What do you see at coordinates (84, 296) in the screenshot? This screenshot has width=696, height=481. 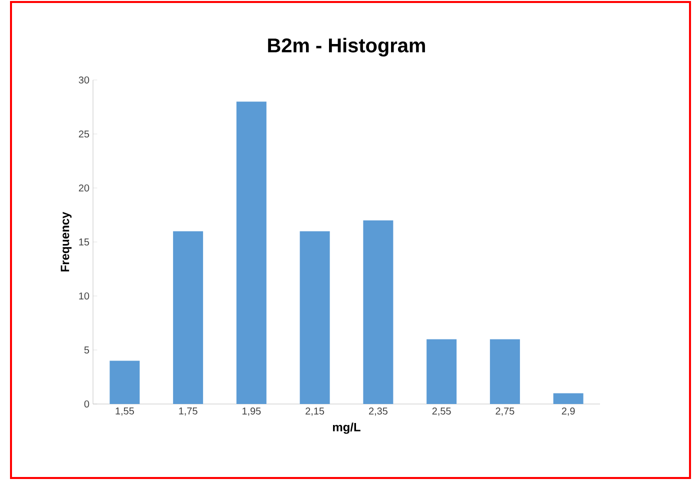 I see `y-tick-label: 10` at bounding box center [84, 296].